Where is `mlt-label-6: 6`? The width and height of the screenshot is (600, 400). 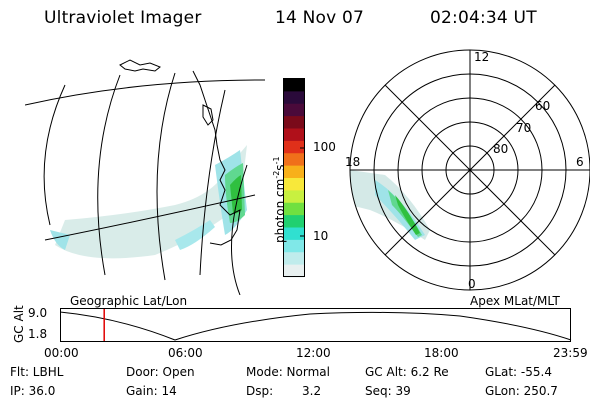 mlt-label-6: 6 is located at coordinates (580, 162).